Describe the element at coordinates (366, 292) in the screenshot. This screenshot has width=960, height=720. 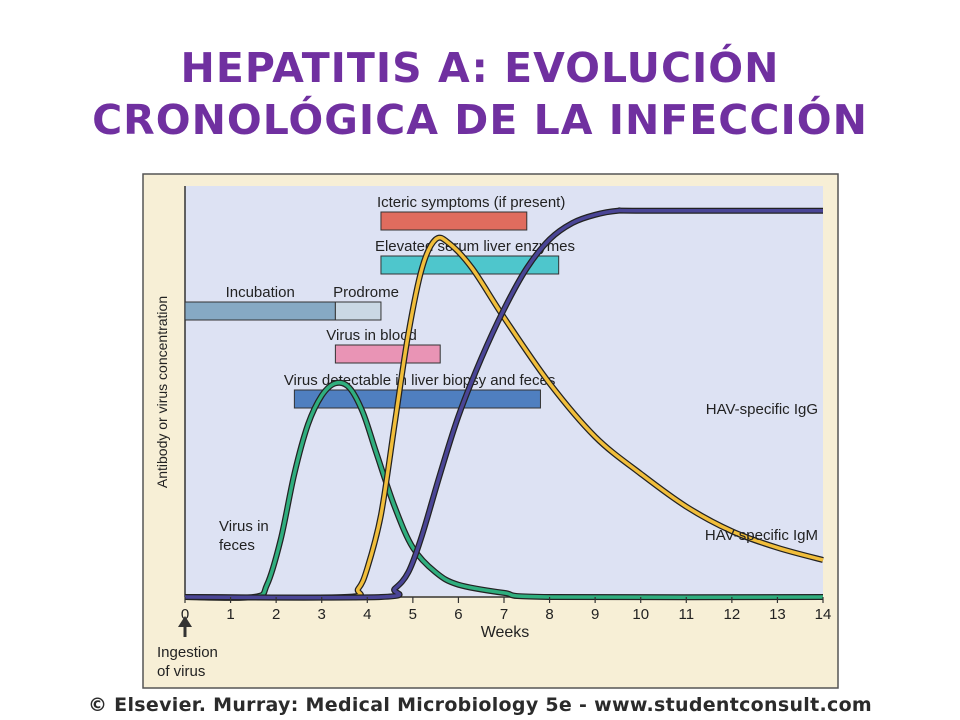
I see `phase-label: Prodrome` at that location.